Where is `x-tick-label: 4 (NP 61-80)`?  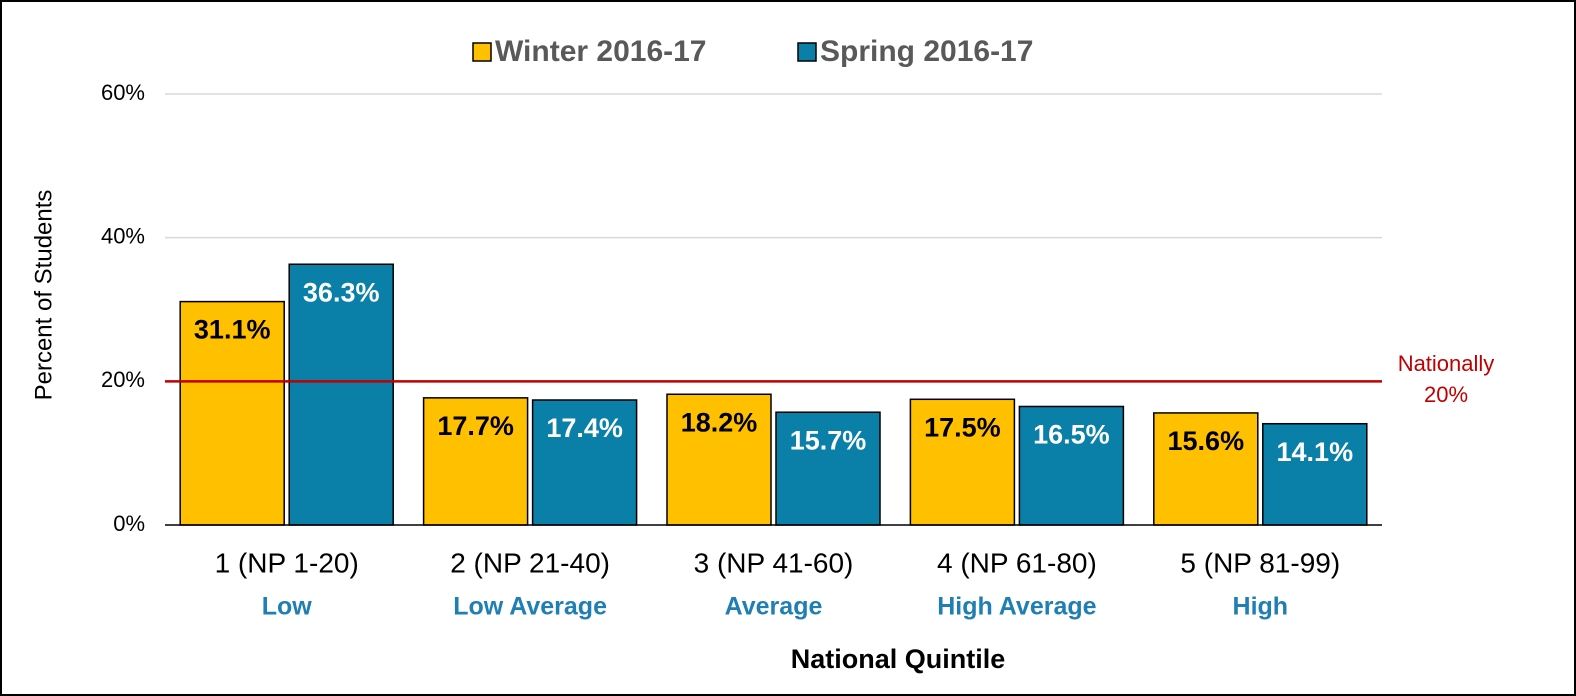
x-tick-label: 4 (NP 61-80) is located at coordinates (1017, 562).